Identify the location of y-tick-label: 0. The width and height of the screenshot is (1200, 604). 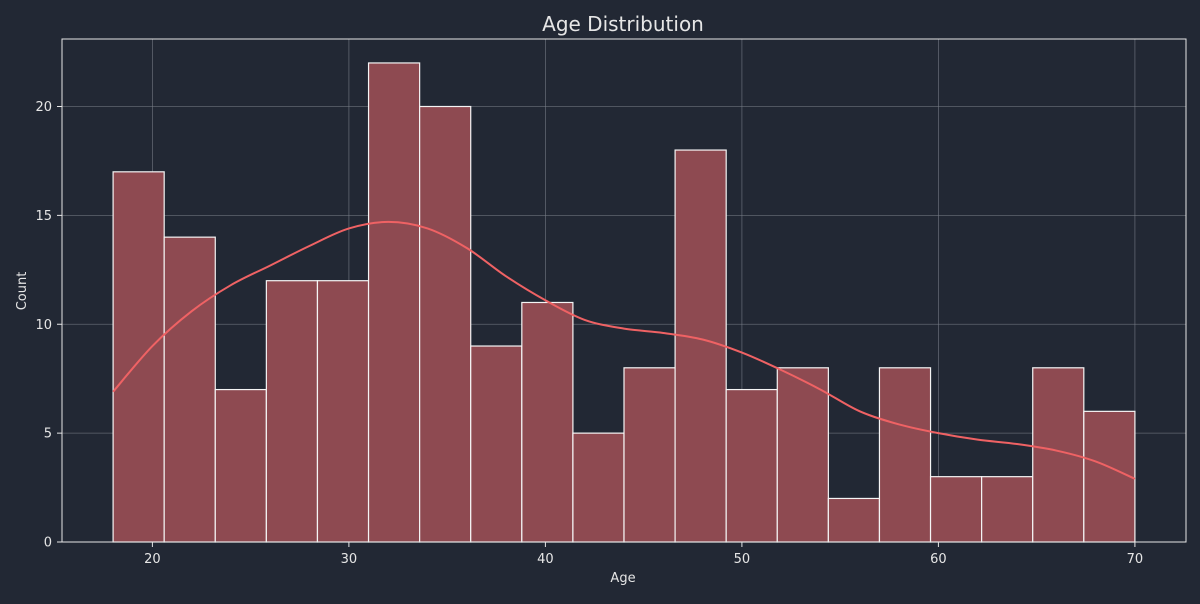
(48, 543).